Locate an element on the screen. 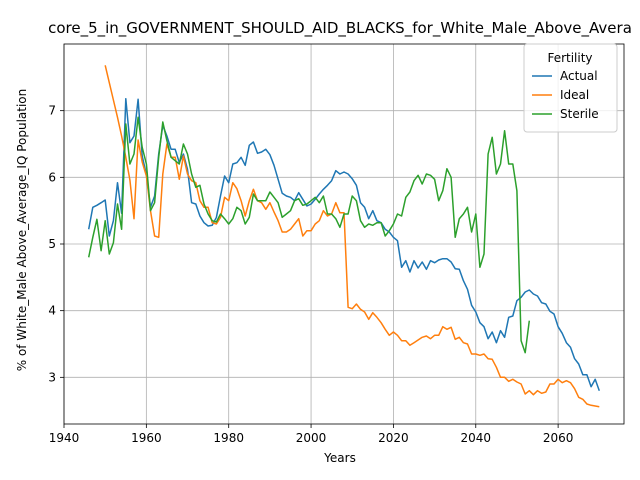 The height and width of the screenshot is (480, 640). legend-label-actual: Actual is located at coordinates (579, 76).